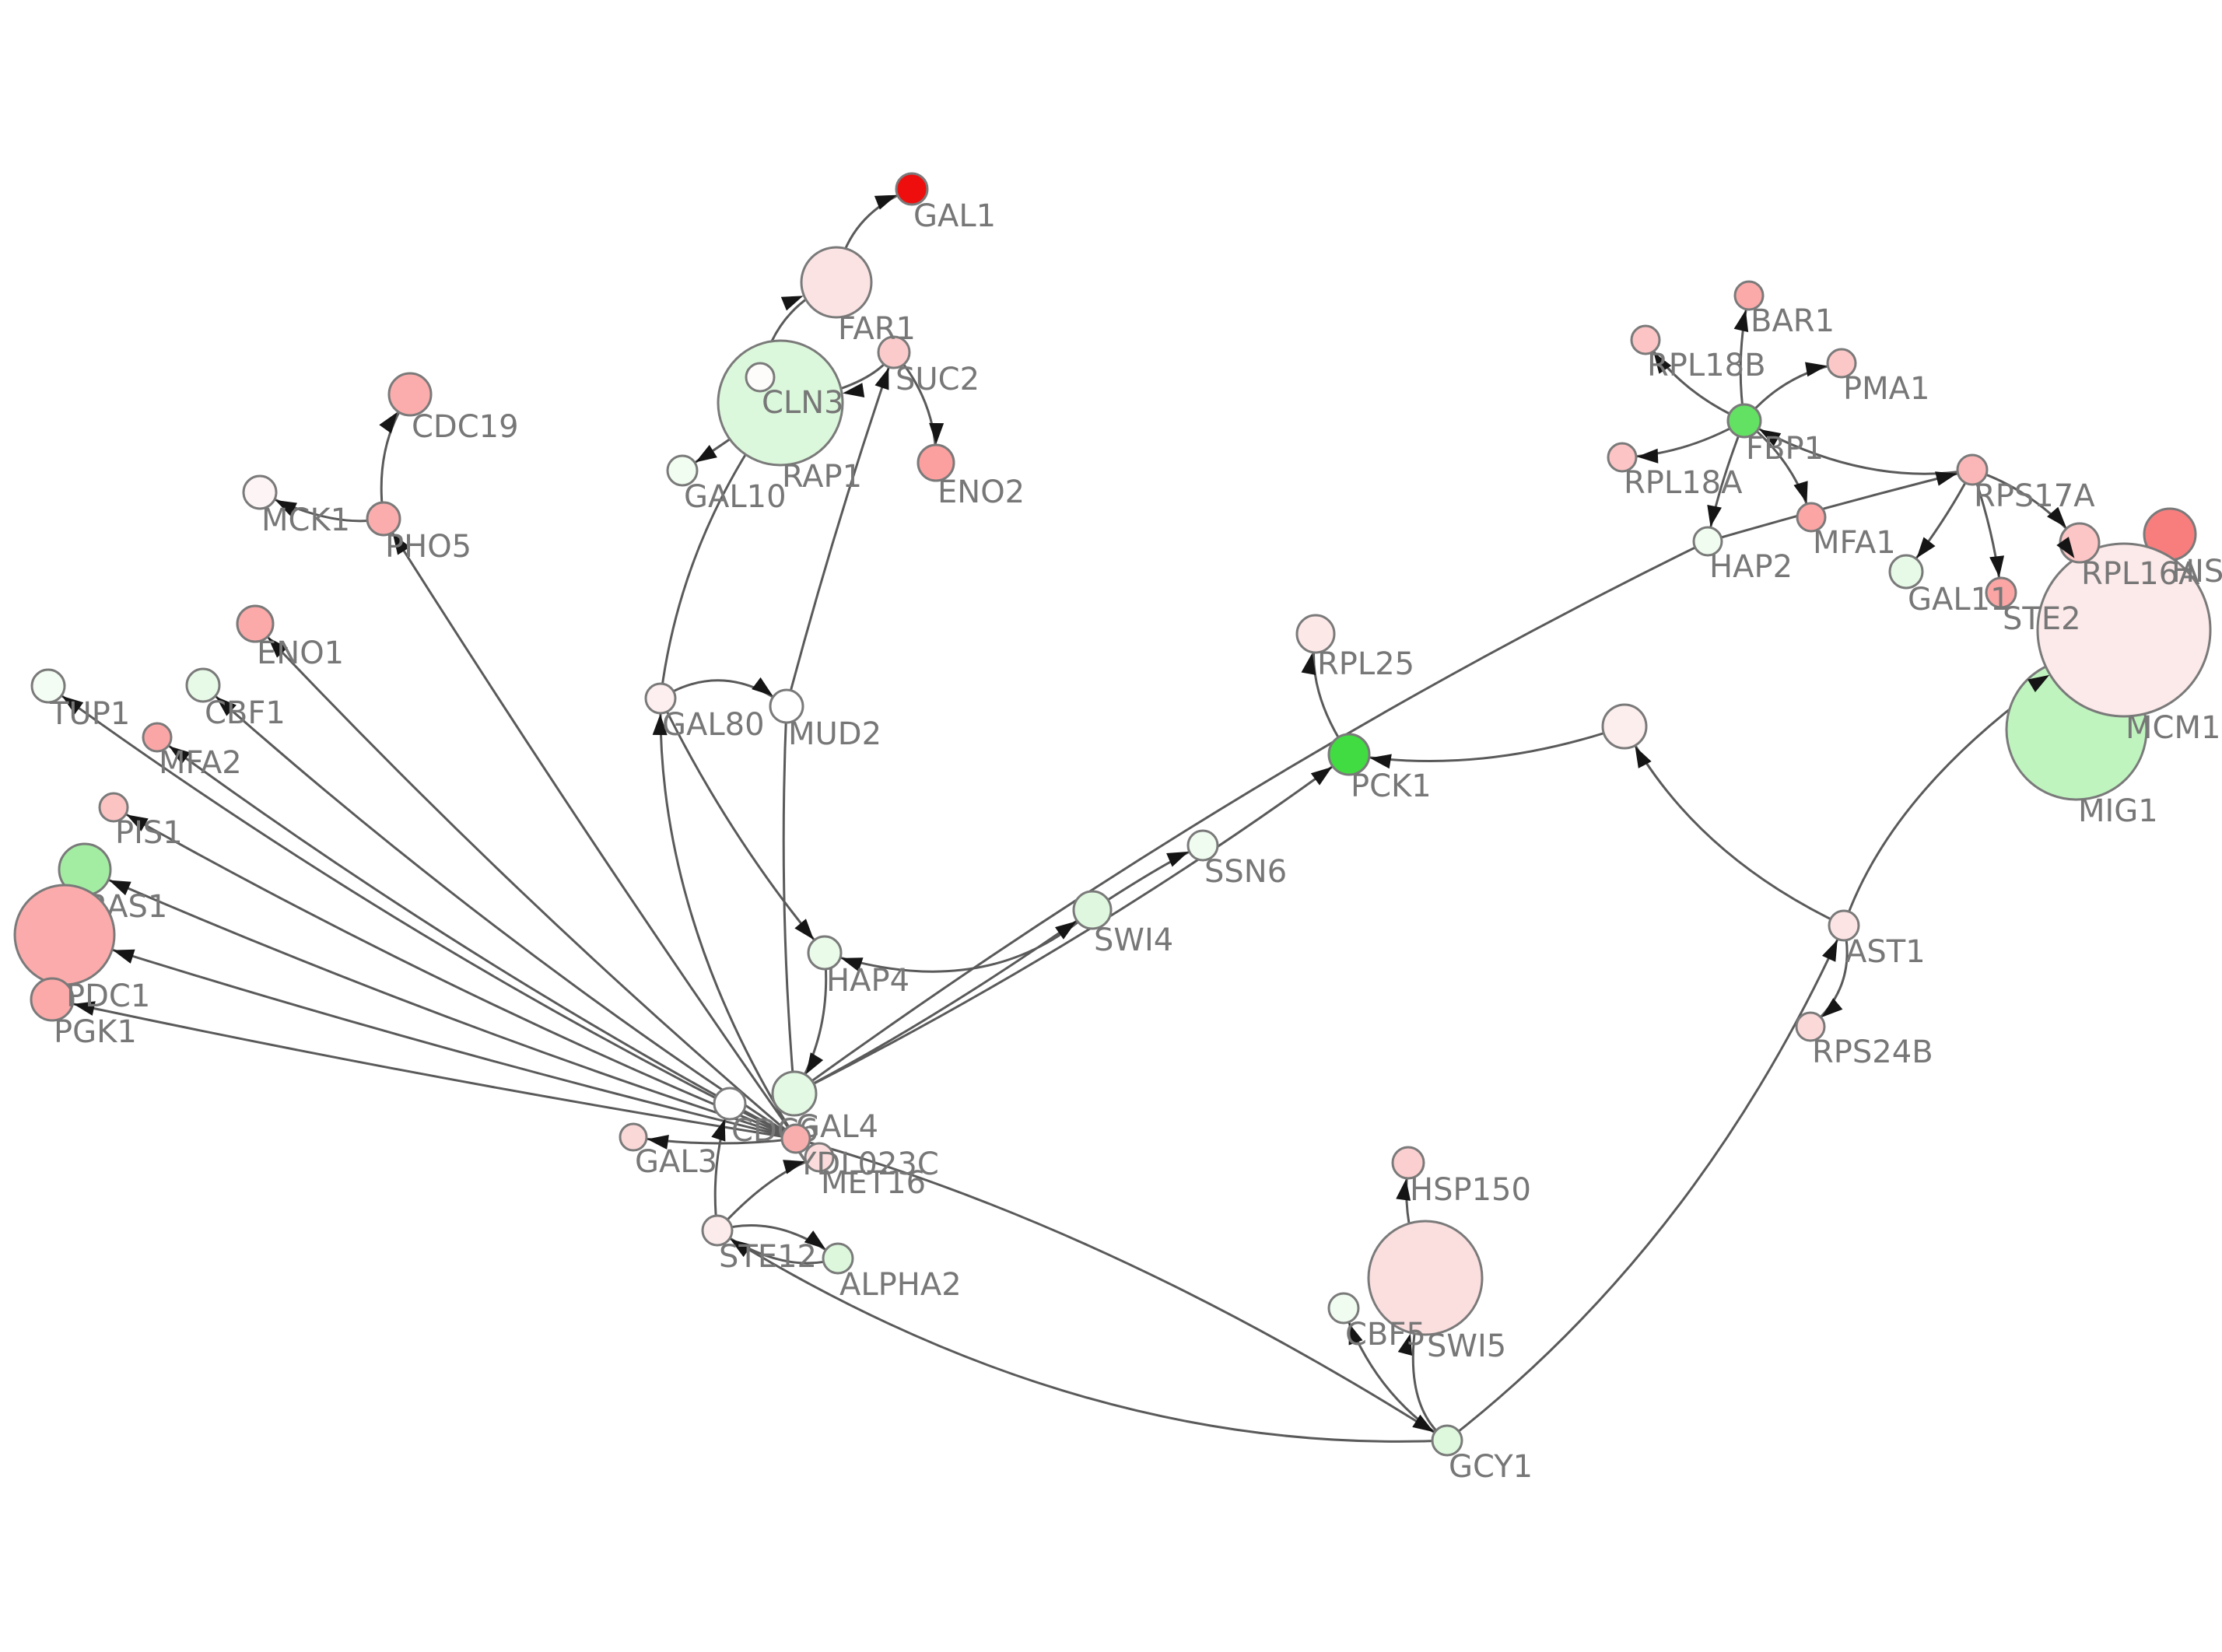 This screenshot has width=2222, height=1652. Describe the element at coordinates (401, 544) in the screenshot. I see `arrowhead-YDL023C-PHO5` at that location.